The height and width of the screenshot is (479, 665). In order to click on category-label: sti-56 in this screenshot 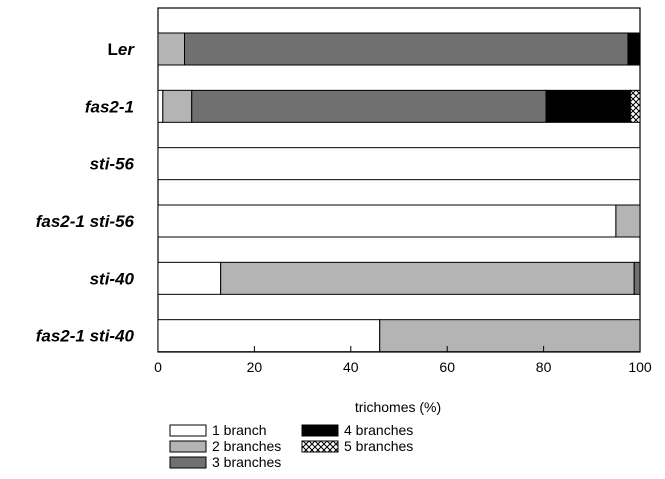, I will do `click(112, 164)`.